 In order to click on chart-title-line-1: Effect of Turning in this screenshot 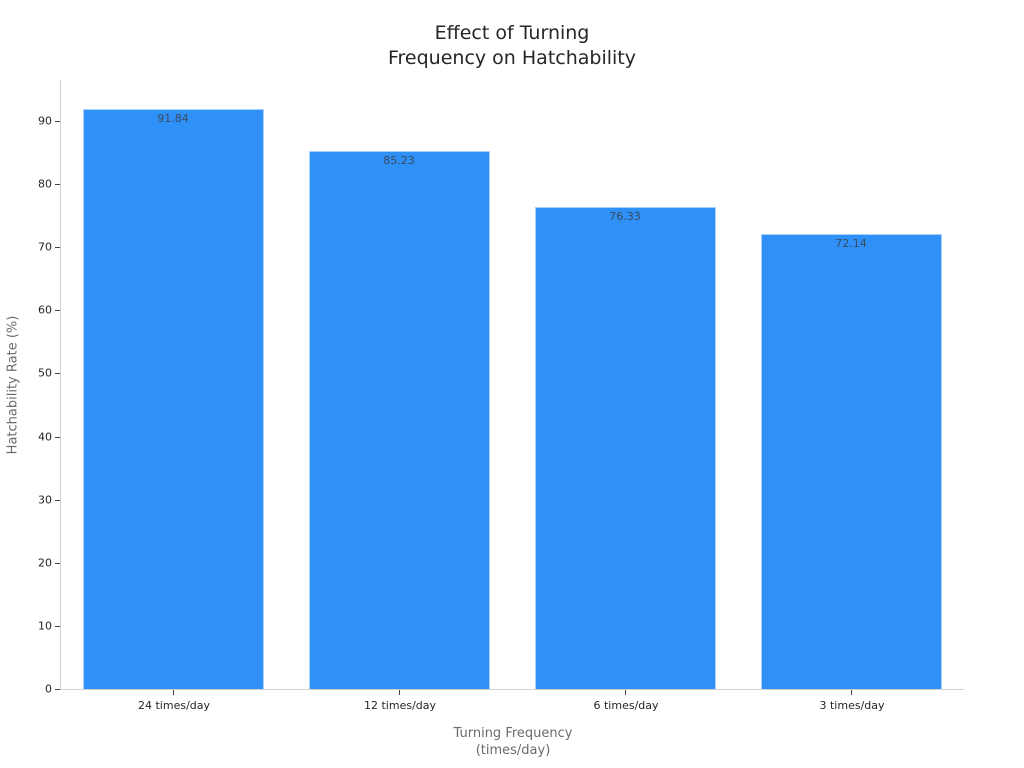, I will do `click(512, 33)`.